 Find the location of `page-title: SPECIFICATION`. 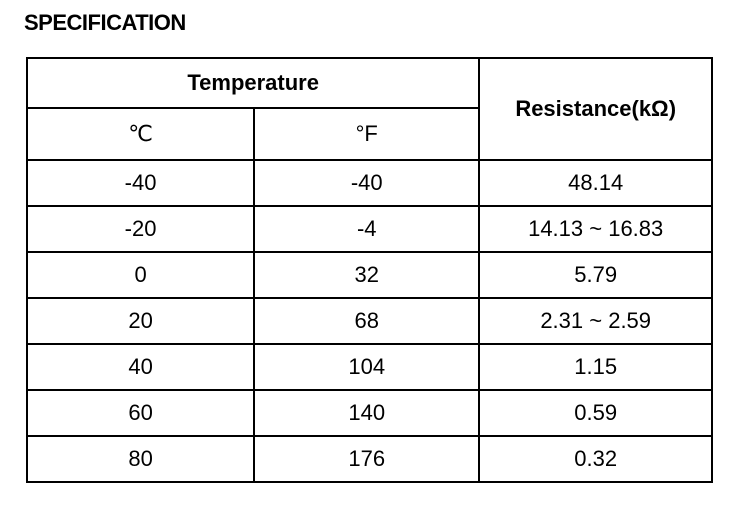

page-title: SPECIFICATION is located at coordinates (105, 22).